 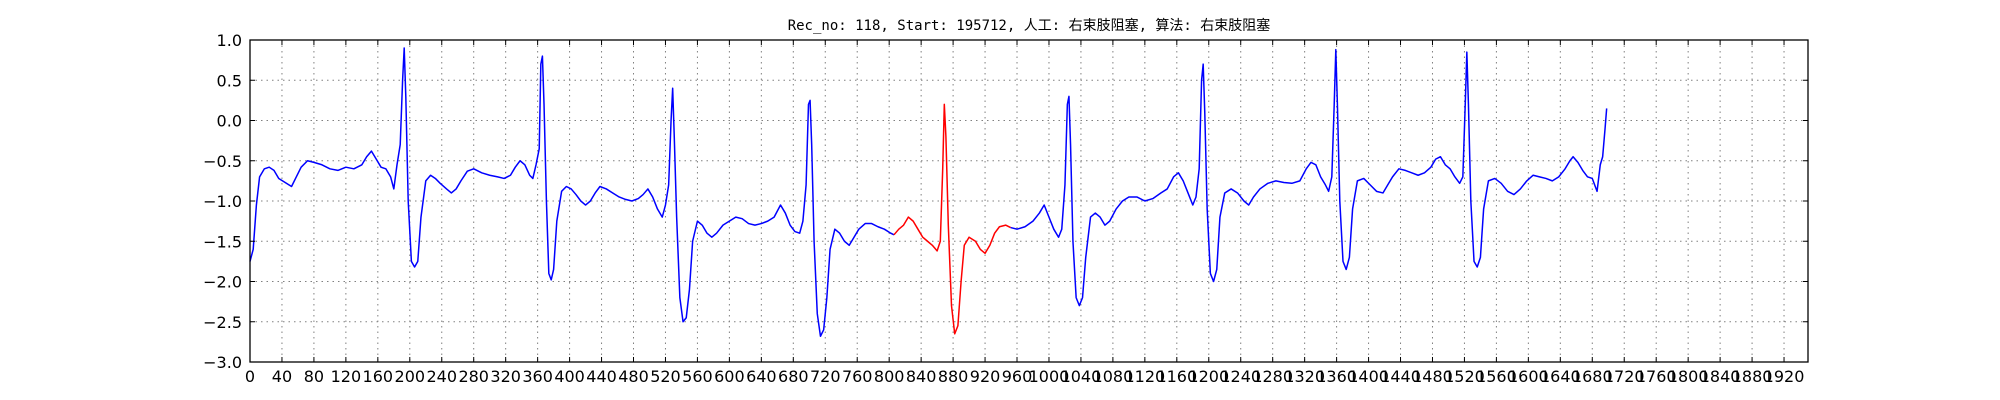 I want to click on x-tick-label: 1520, so click(x=1464, y=376).